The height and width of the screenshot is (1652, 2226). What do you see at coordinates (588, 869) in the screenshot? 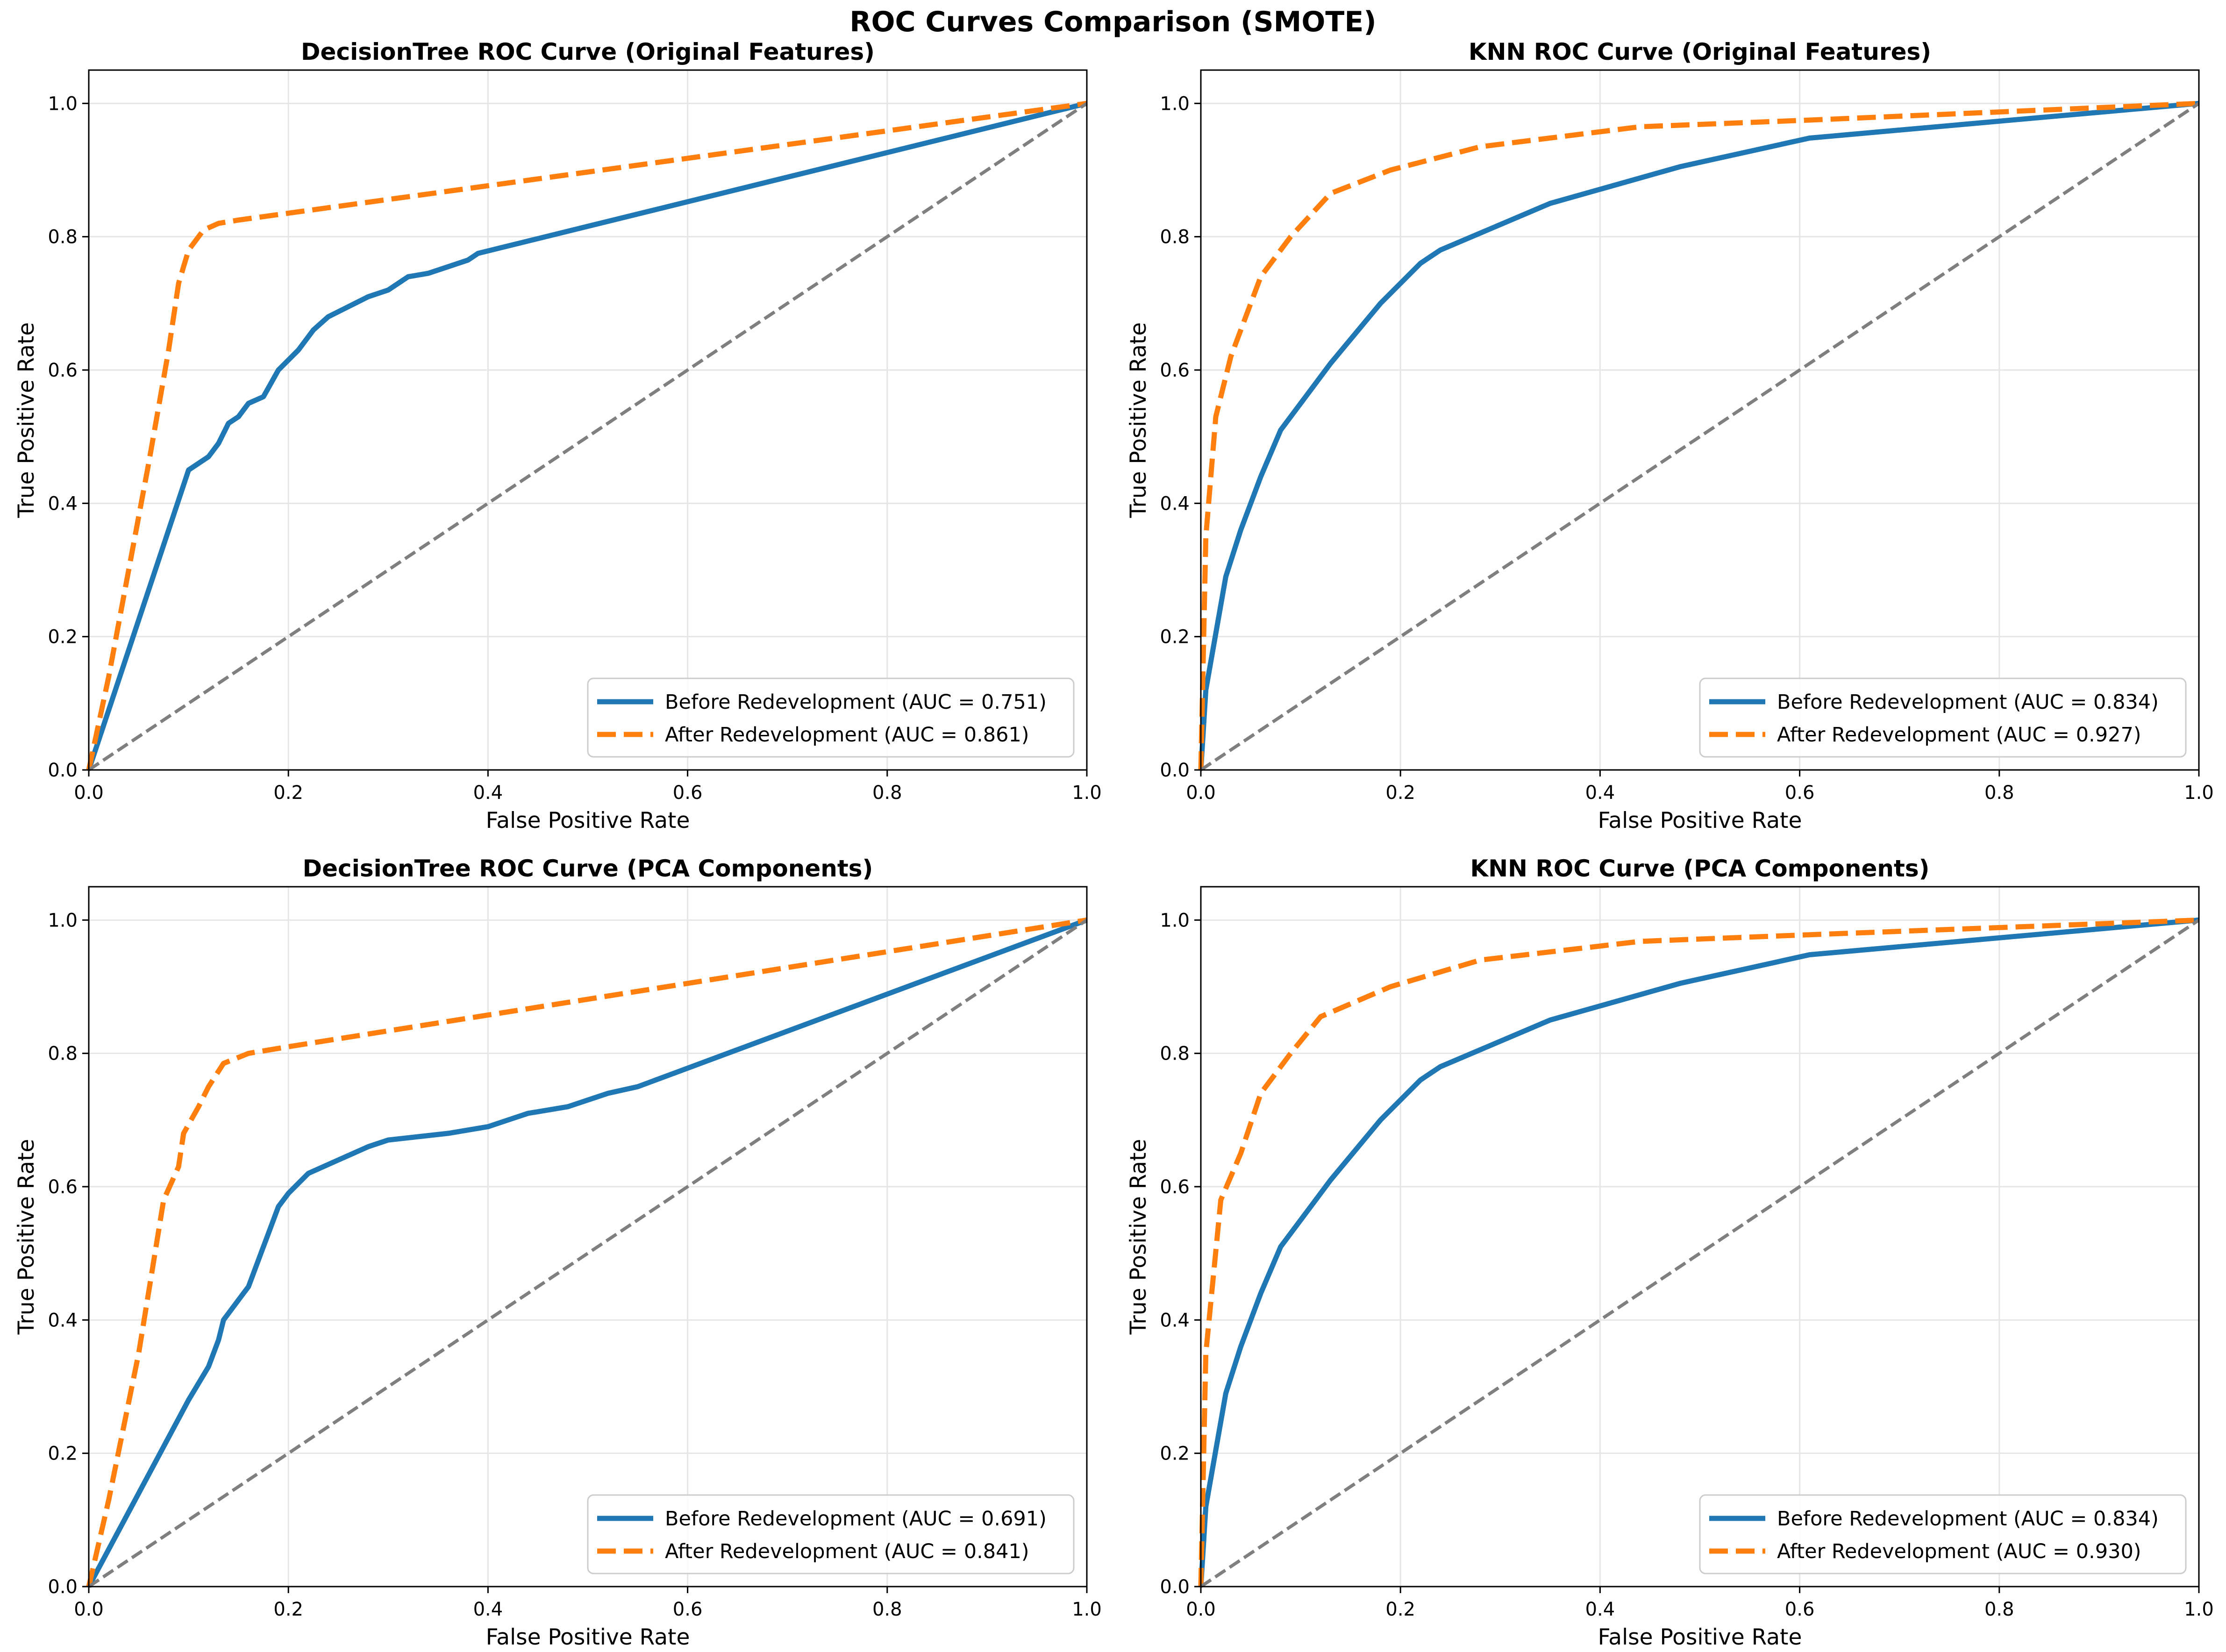
I see `subplot-title: DecisionTree ROC Curve (PCA Components)` at bounding box center [588, 869].